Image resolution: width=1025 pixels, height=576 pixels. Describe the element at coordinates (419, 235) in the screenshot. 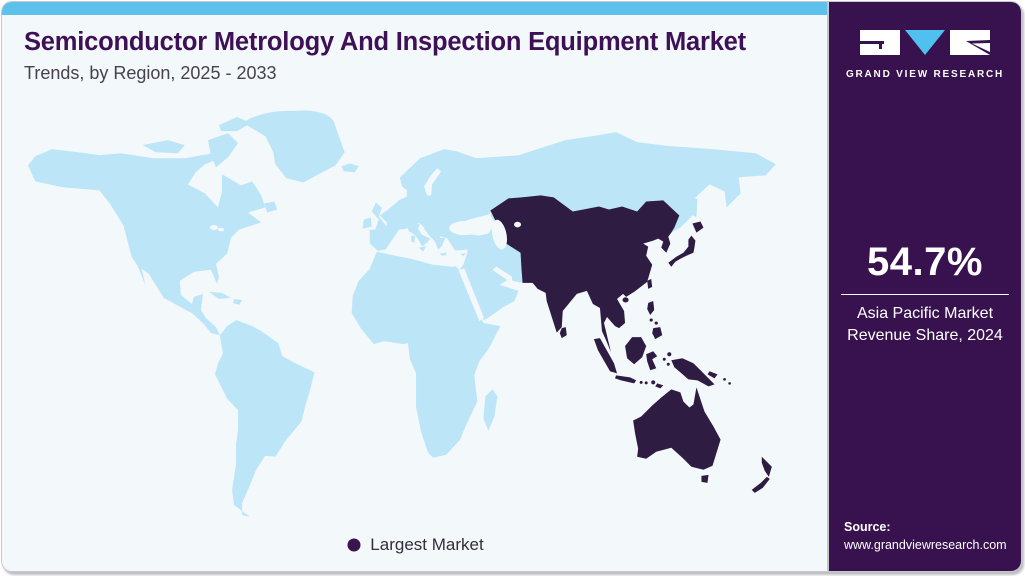

I see `italy` at that location.